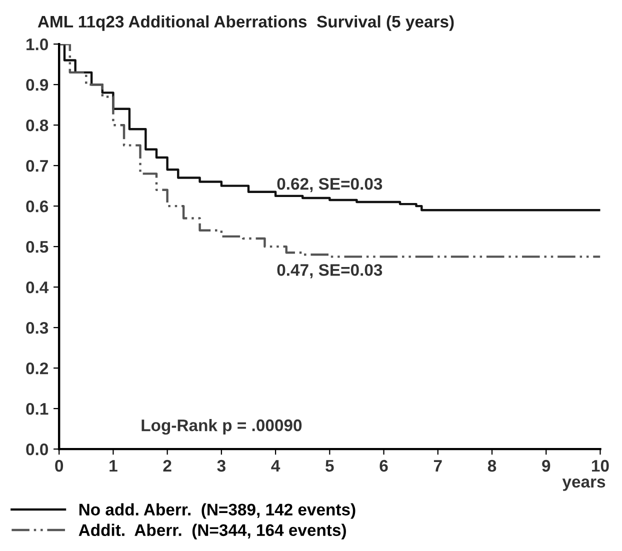  Describe the element at coordinates (37, 449) in the screenshot. I see `y-tick-label: 0.0` at that location.